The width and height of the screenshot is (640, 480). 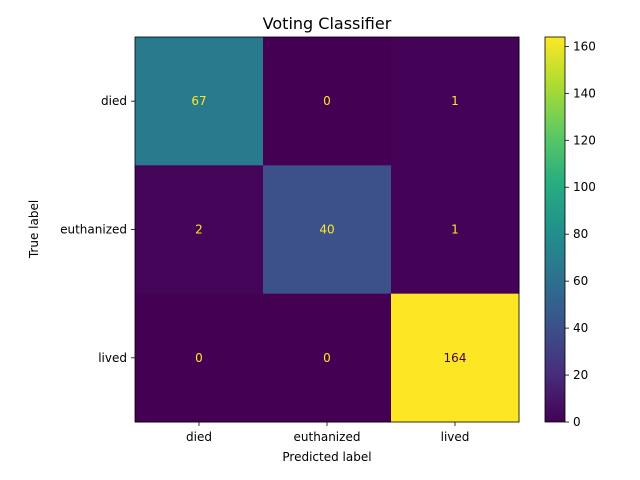 What do you see at coordinates (584, 93) in the screenshot?
I see `colorbar-tick-label: 140` at bounding box center [584, 93].